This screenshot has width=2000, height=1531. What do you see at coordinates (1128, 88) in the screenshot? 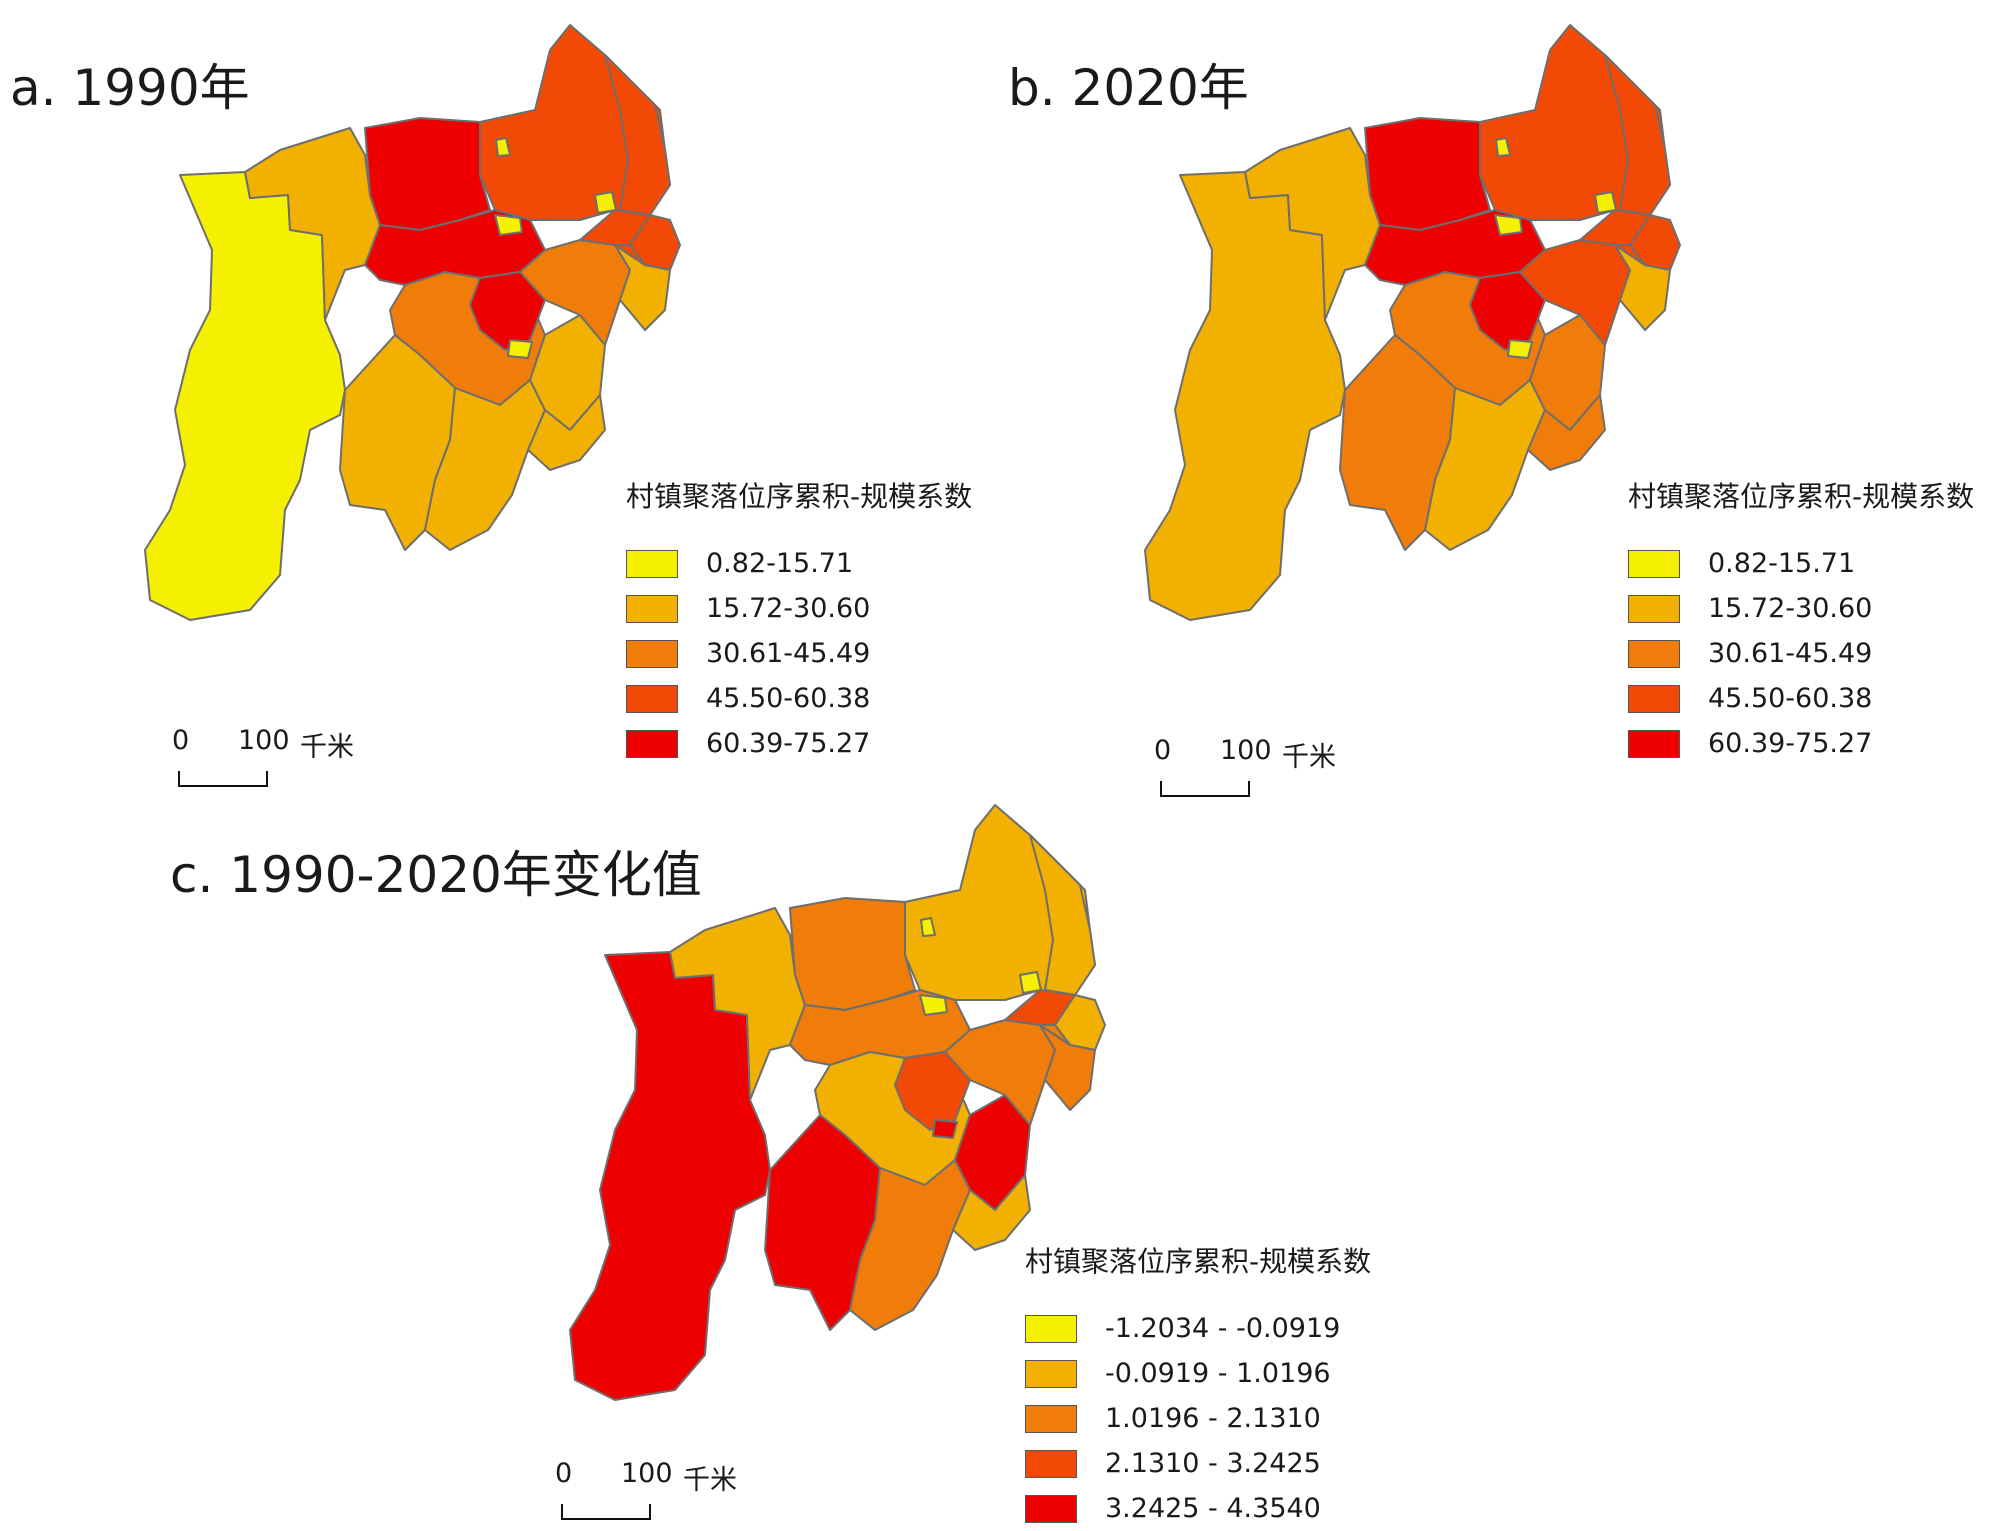
I see `panel-title-2020: b. 2020年` at bounding box center [1128, 88].